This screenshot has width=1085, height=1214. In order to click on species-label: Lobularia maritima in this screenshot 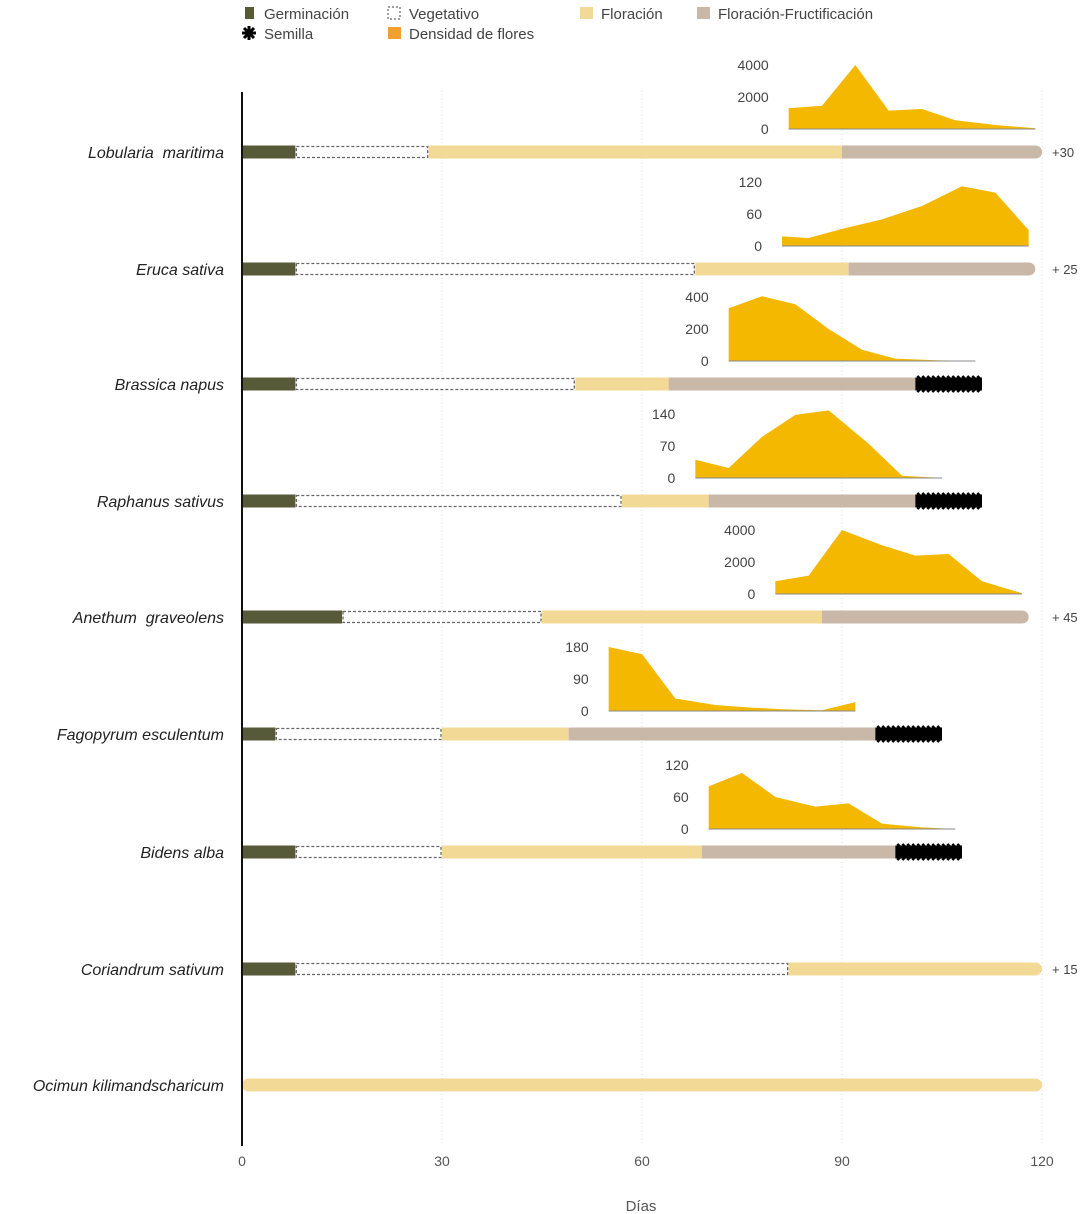, I will do `click(156, 153)`.